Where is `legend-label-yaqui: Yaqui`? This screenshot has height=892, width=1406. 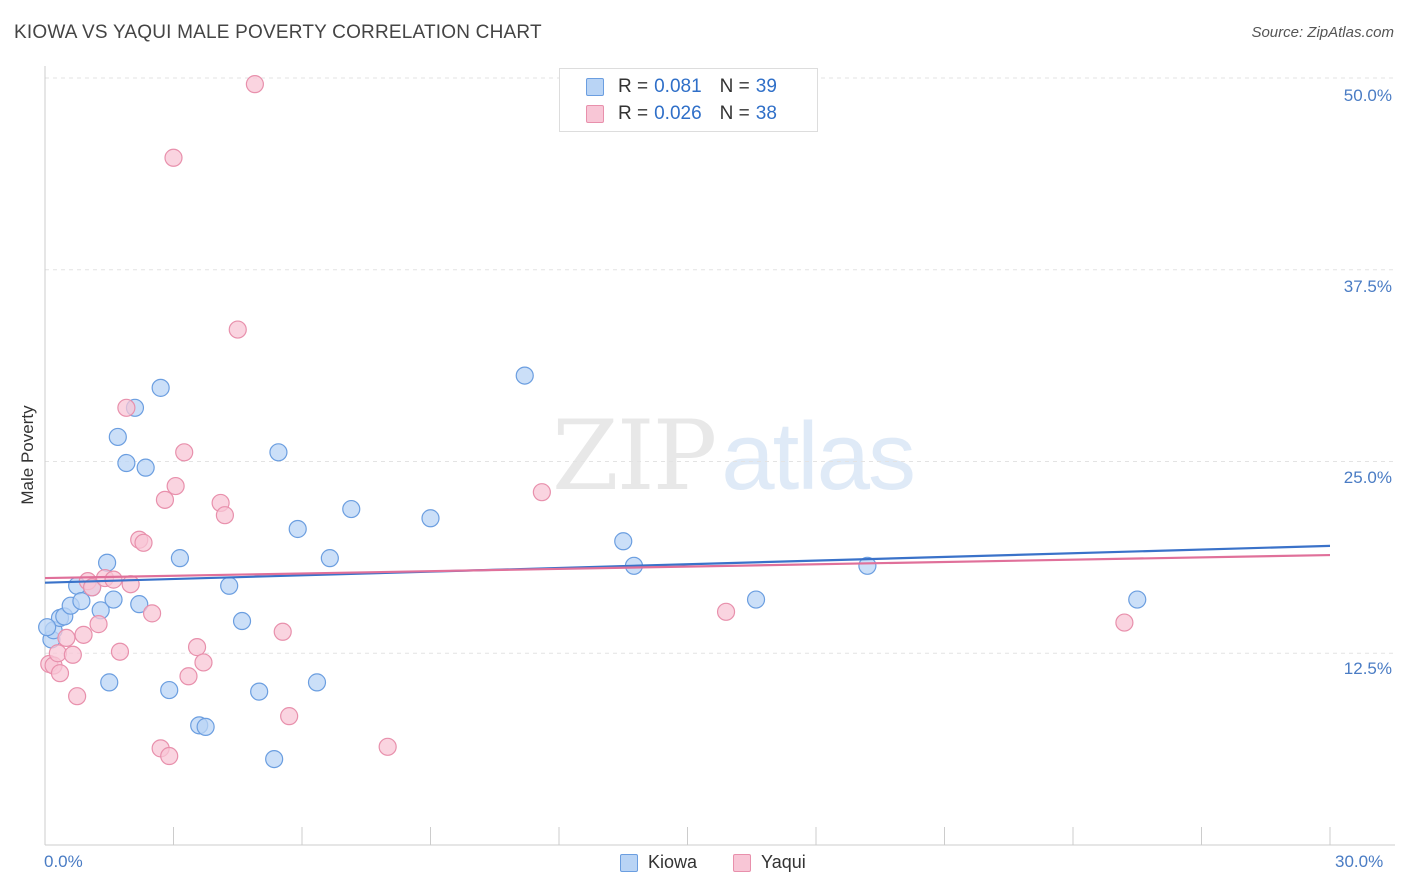
legend-label-yaqui: Yaqui is located at coordinates (783, 862).